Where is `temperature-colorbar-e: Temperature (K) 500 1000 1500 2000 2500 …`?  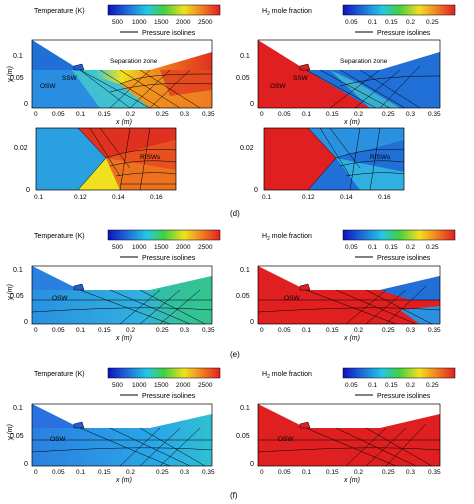
temperature-colorbar-e: Temperature (K) 500 1000 1500 2000 2500 … is located at coordinates (127, 245).